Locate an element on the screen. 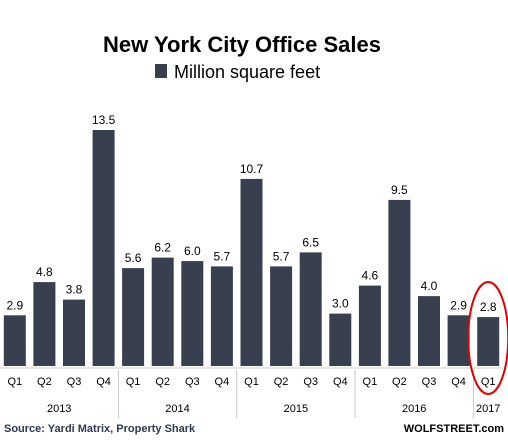 The width and height of the screenshot is (508, 446). quarter-tick-group: Q1 Q2 Q3 Q4 Q1 Q2 Q3 Q4 Q1 Q2 Q3 Q4 Q1 Q2 Q3 Q4 Q1 is located at coordinates (251, 382).